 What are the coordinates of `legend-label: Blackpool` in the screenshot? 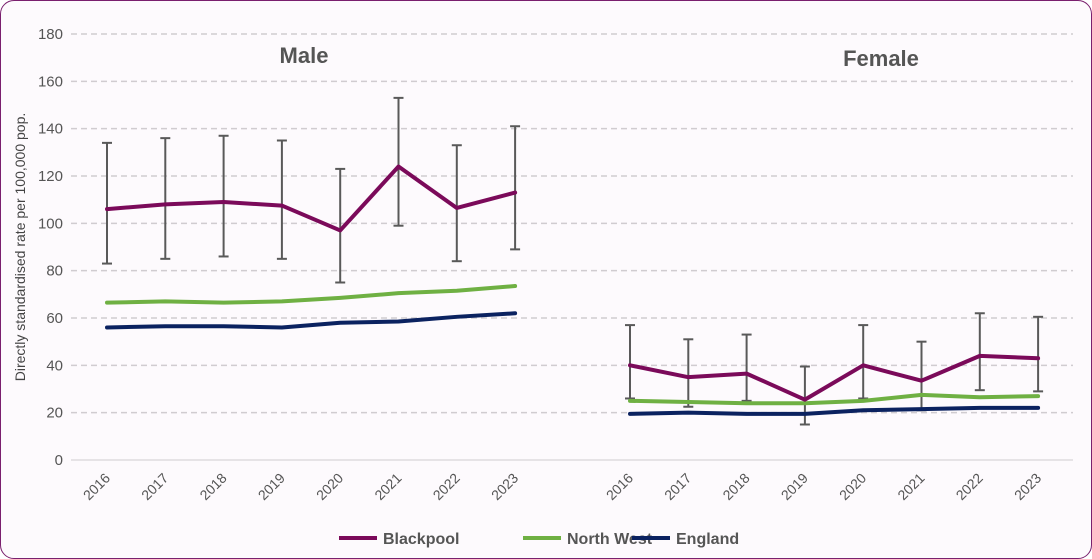 It's located at (421, 539).